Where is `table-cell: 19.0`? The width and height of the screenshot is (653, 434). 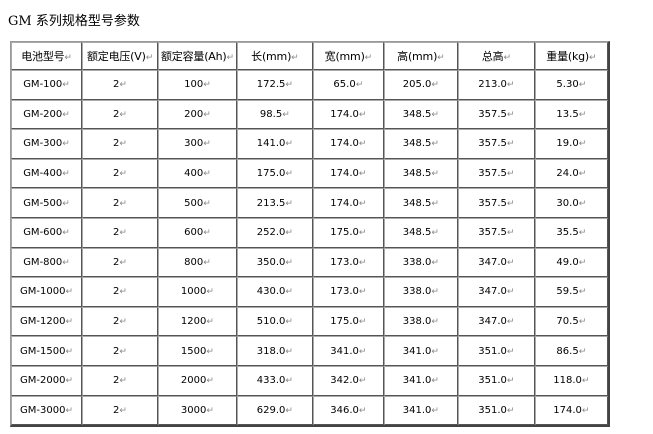
table-cell: 19.0 is located at coordinates (571, 144).